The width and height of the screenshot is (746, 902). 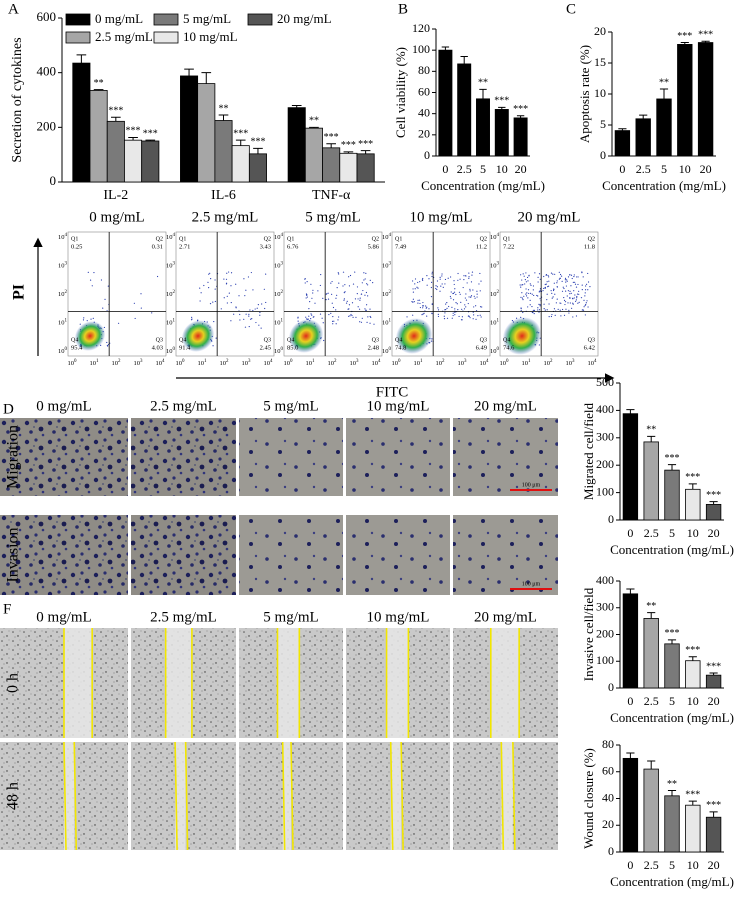 What do you see at coordinates (64, 457) in the screenshot?
I see `transwell-image` at bounding box center [64, 457].